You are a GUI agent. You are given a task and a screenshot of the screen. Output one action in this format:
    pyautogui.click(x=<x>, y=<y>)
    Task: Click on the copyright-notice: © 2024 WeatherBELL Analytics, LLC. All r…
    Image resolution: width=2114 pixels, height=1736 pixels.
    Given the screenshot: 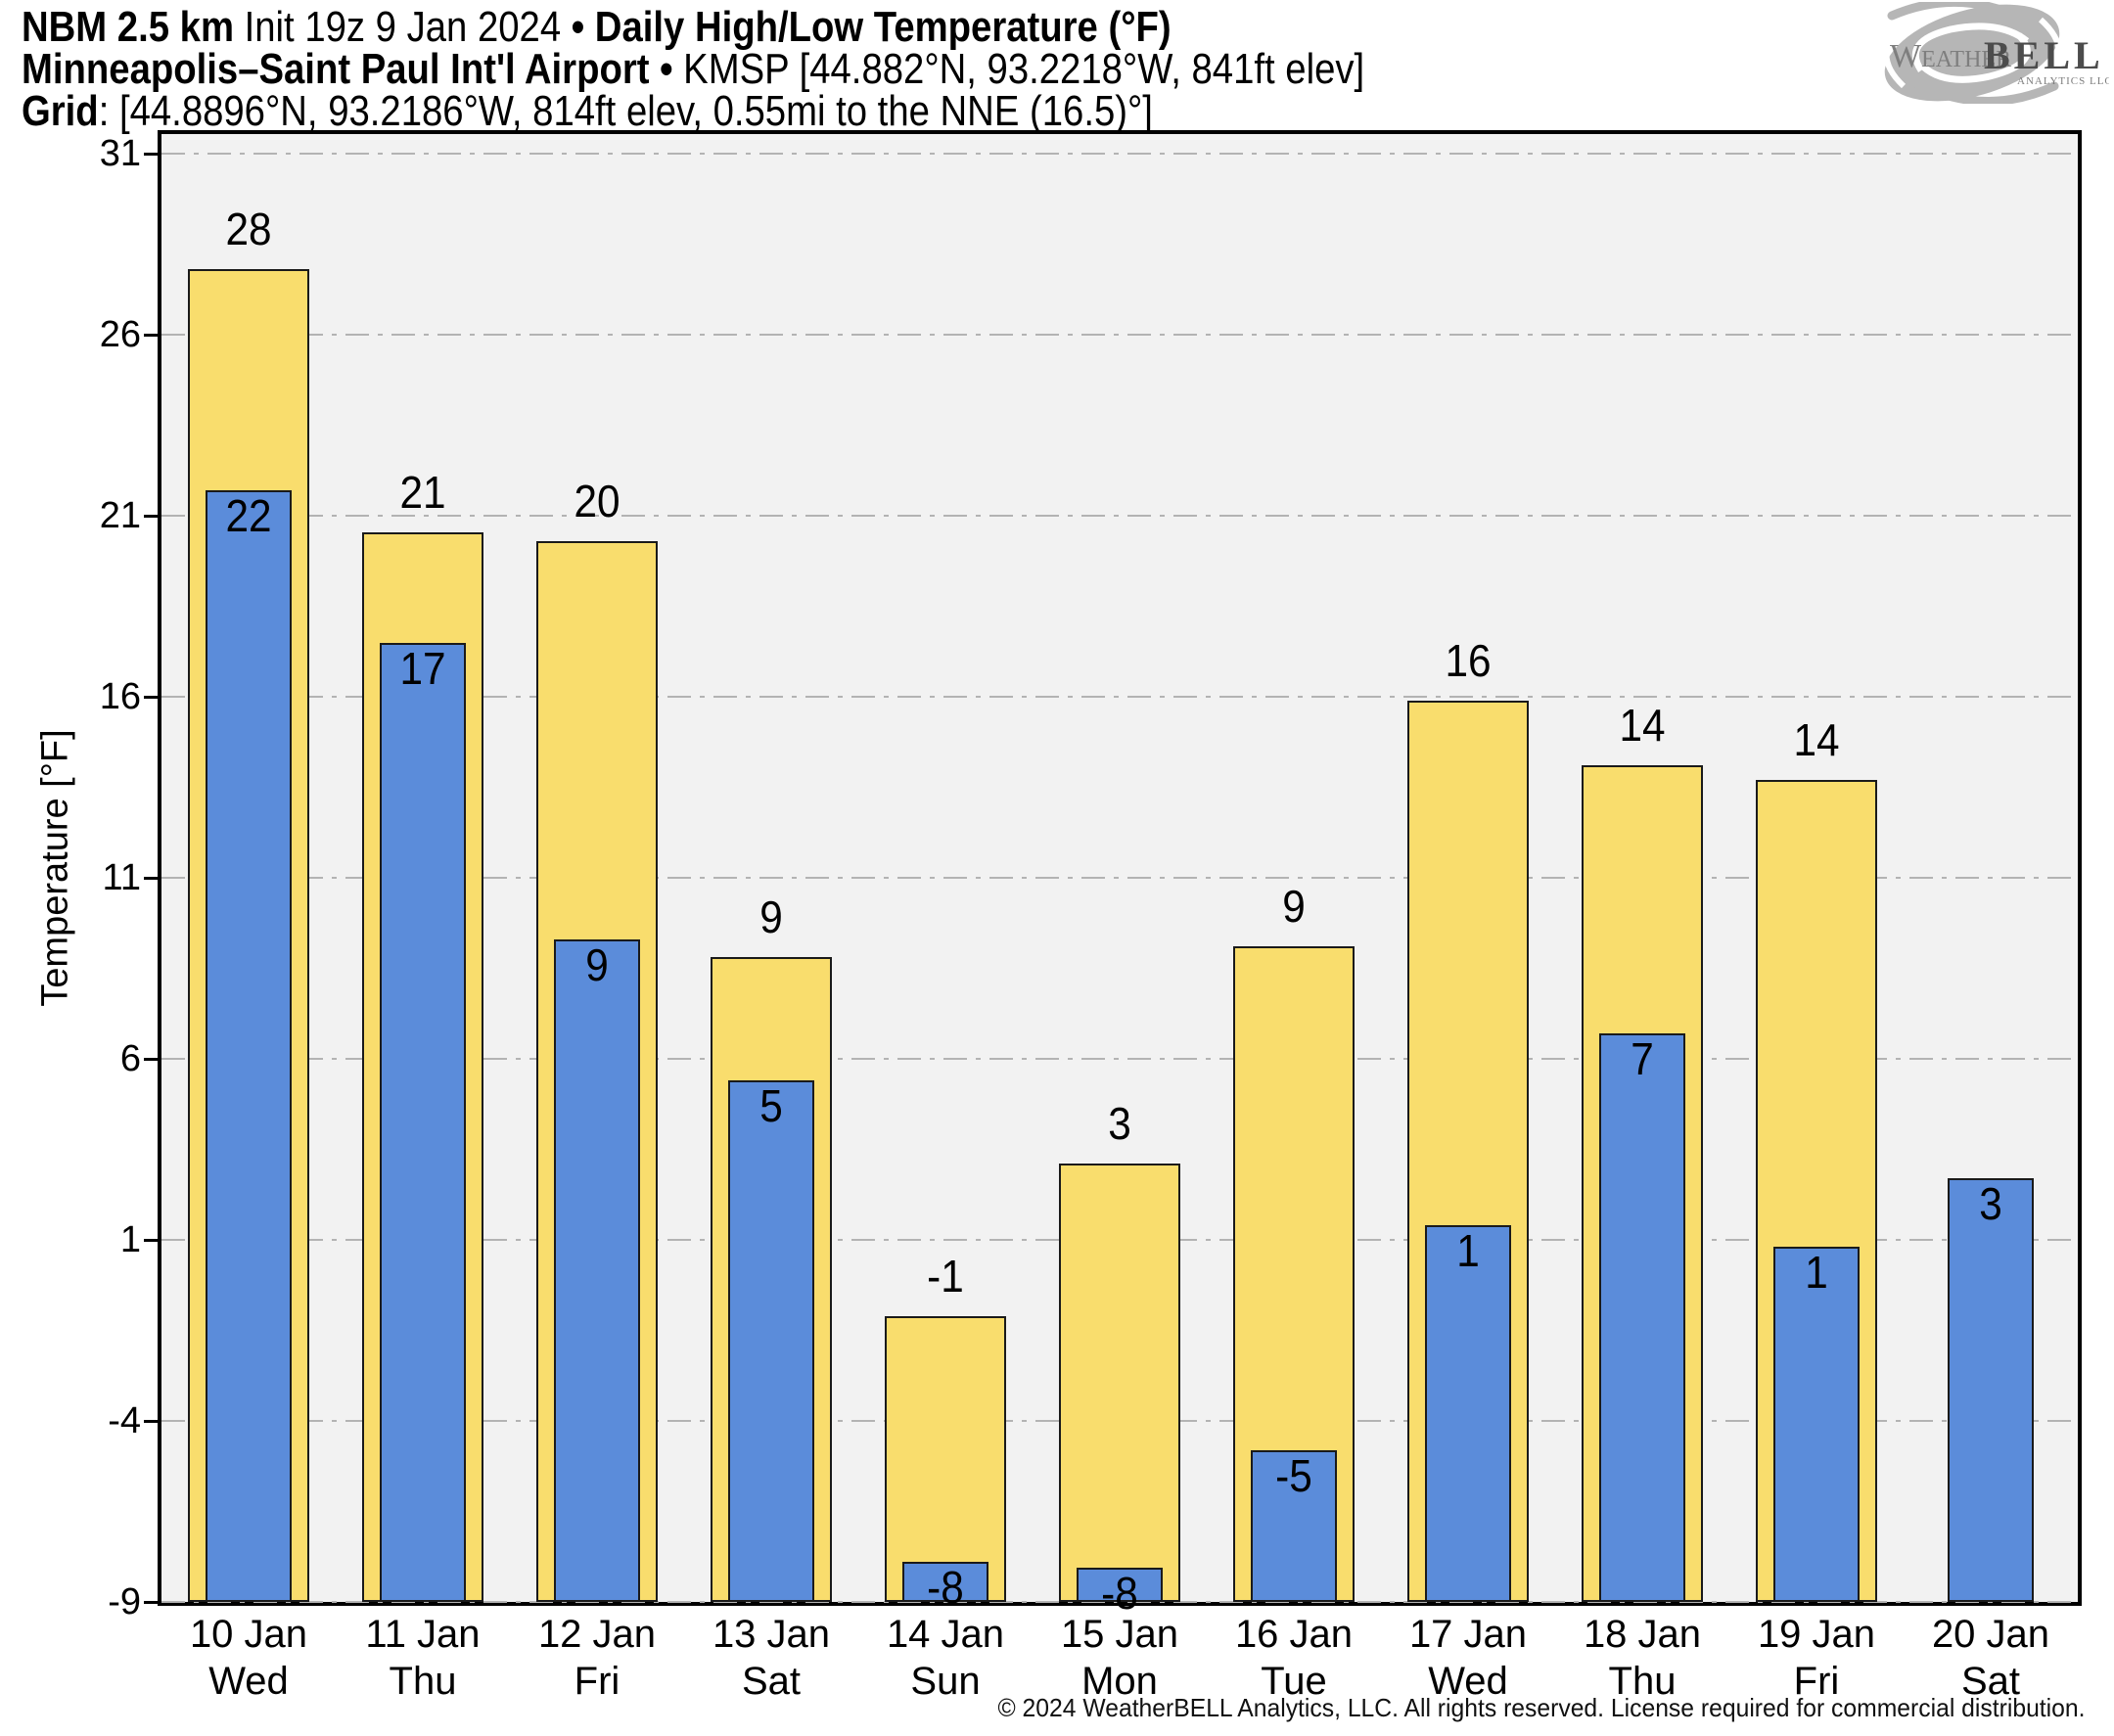 What is the action you would take?
    pyautogui.click(x=1541, y=1707)
    